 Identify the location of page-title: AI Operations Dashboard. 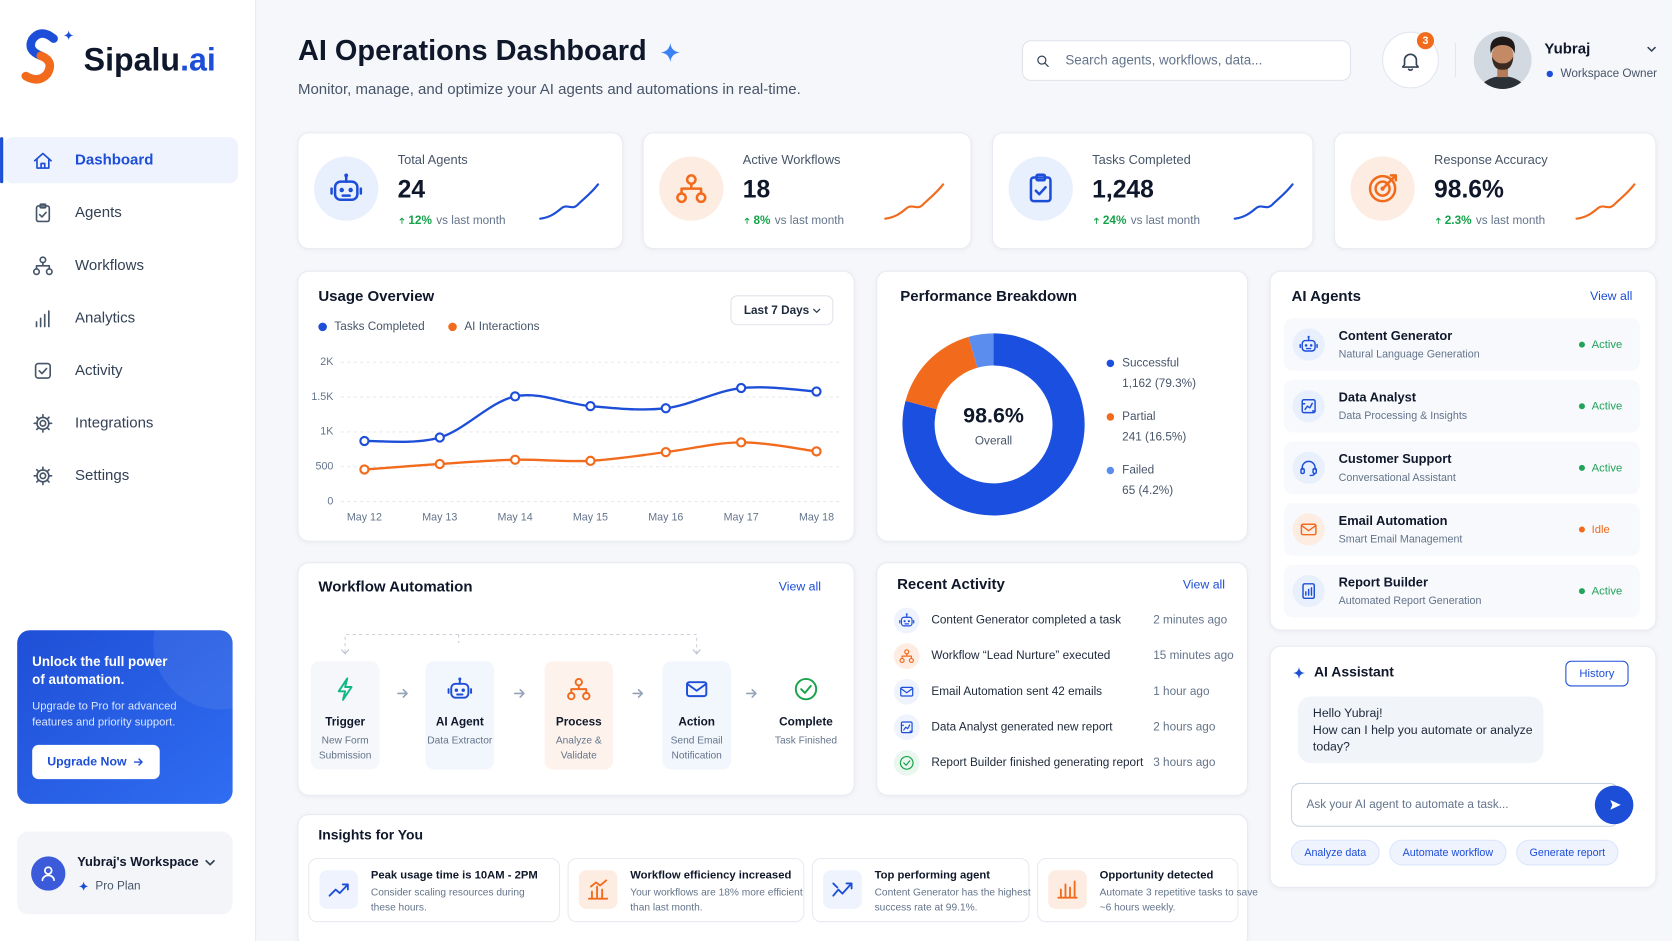
(472, 51).